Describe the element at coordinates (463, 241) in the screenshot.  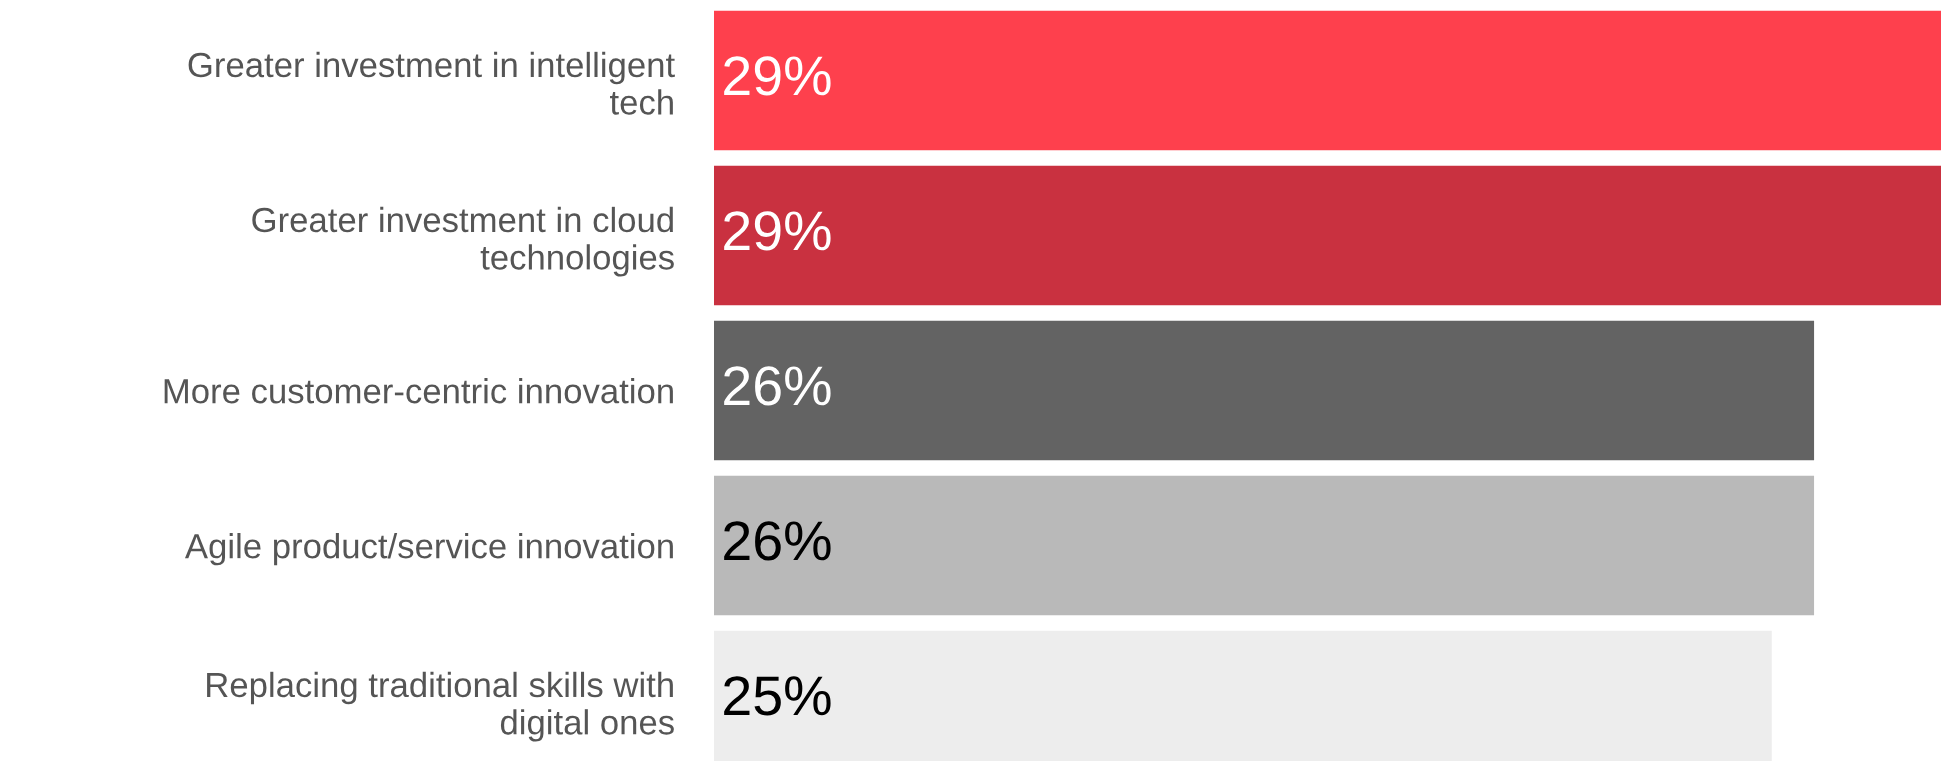
I see `y-tick-label: Greater investment in cloud technologies` at that location.